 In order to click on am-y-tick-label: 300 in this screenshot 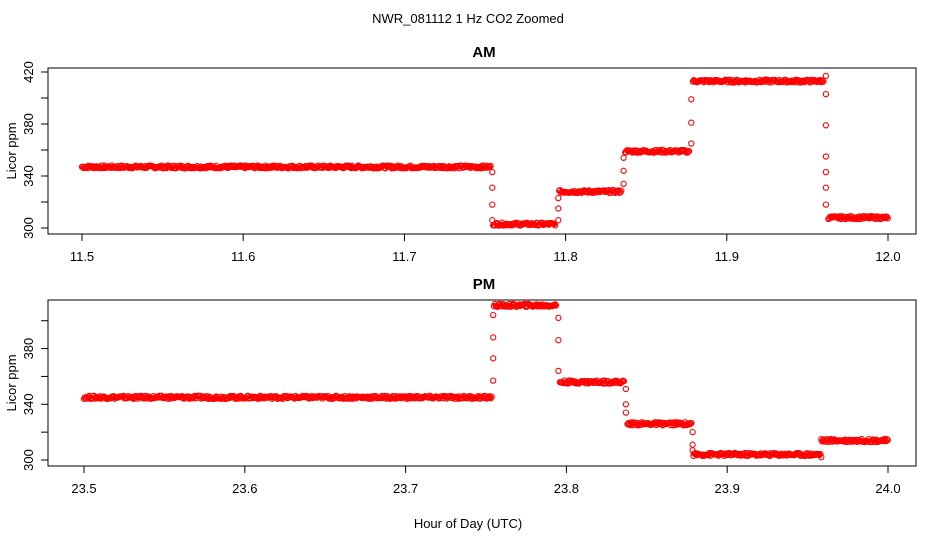, I will do `click(28, 228)`.